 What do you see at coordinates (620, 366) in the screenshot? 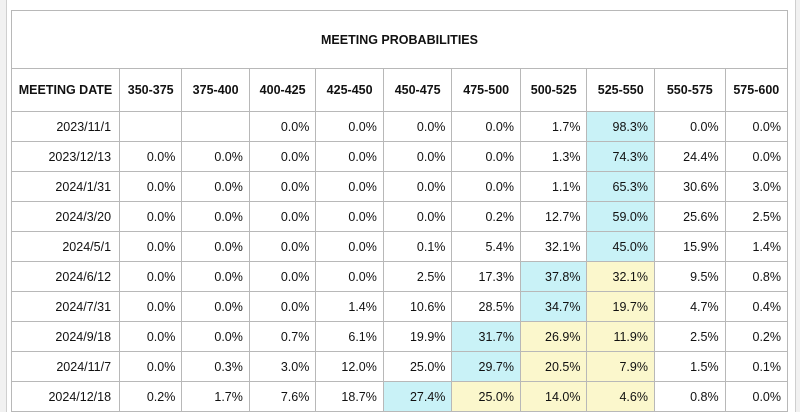
I see `probability-cell-highlighted: 7.9%` at bounding box center [620, 366].